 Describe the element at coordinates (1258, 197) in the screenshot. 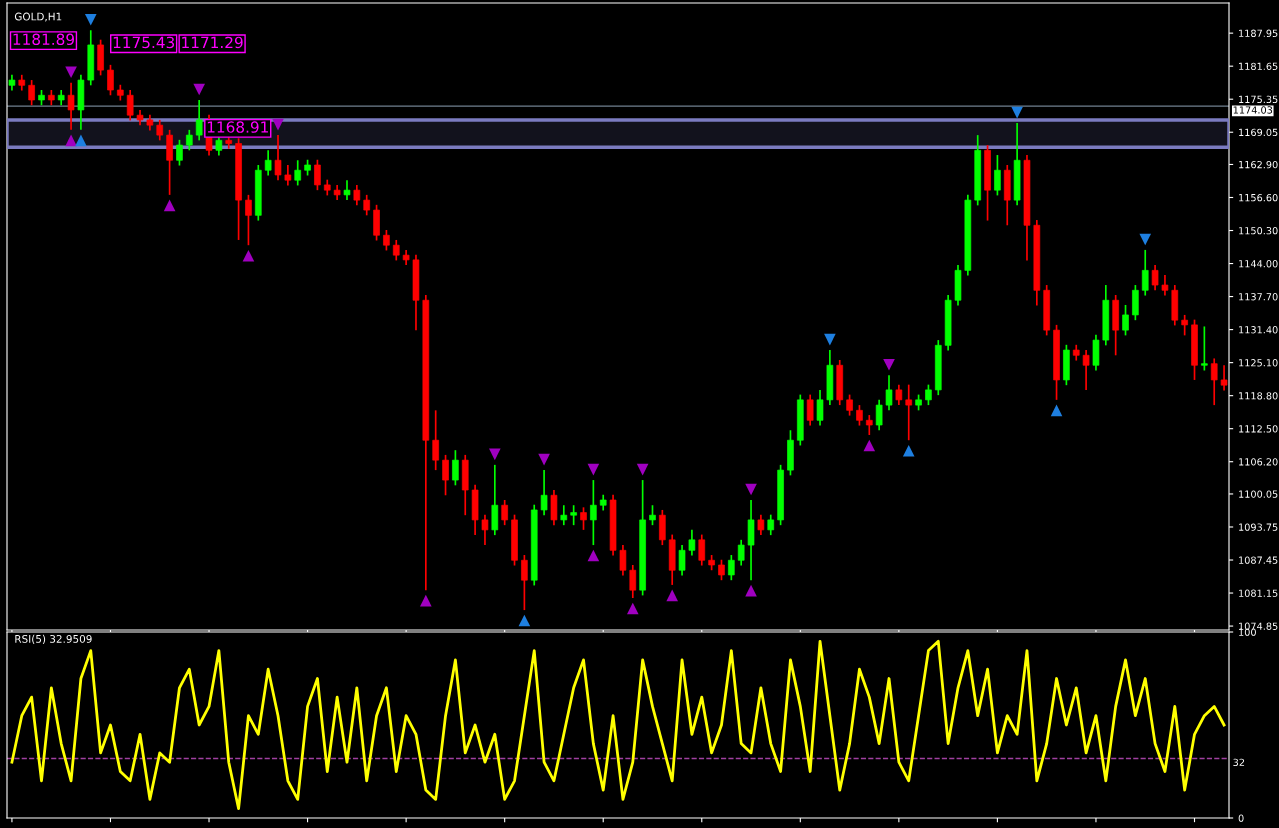

I see `y-tick-label: 1156.60` at that location.